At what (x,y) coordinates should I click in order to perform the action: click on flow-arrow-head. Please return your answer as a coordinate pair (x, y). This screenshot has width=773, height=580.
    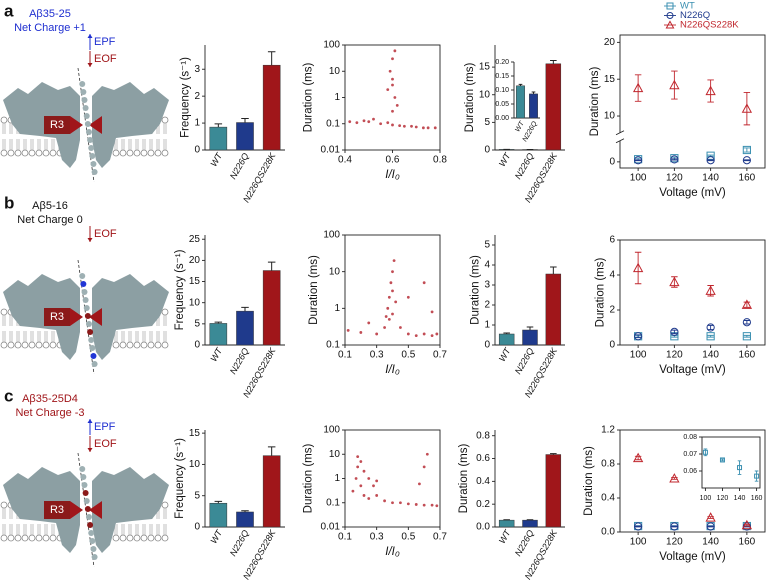
    Looking at the image, I should click on (90, 450).